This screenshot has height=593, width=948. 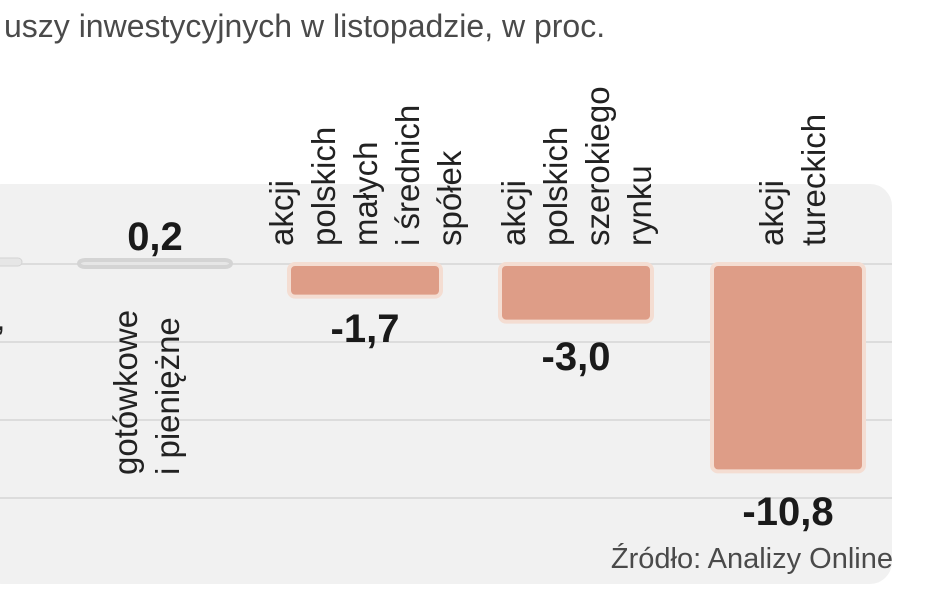 What do you see at coordinates (365, 193) in the screenshot?
I see `category-label: małych` at bounding box center [365, 193].